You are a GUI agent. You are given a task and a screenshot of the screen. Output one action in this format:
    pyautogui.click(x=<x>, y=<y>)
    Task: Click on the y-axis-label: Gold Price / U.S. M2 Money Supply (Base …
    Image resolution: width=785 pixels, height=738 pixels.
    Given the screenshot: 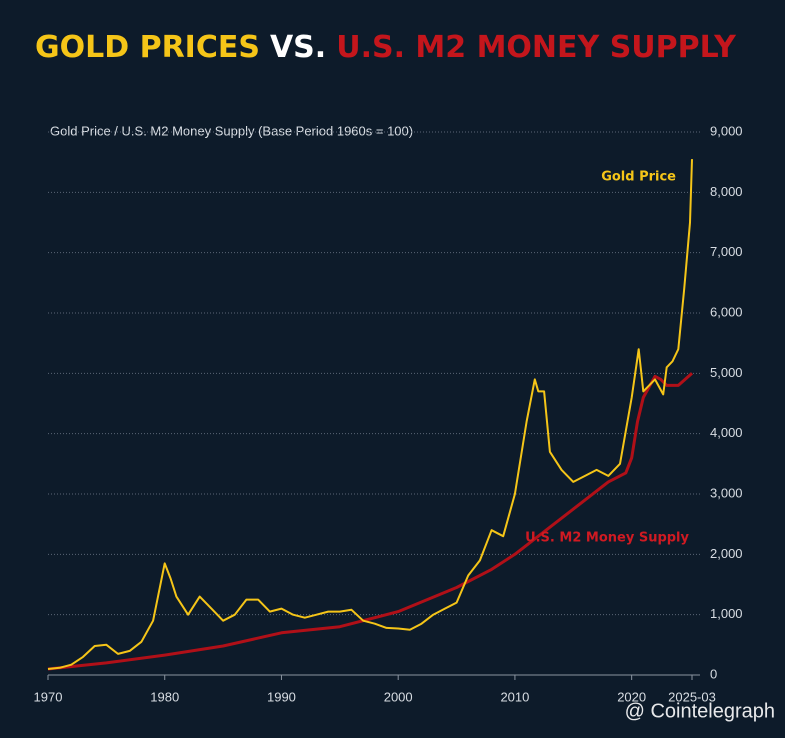 What is the action you would take?
    pyautogui.click(x=231, y=130)
    